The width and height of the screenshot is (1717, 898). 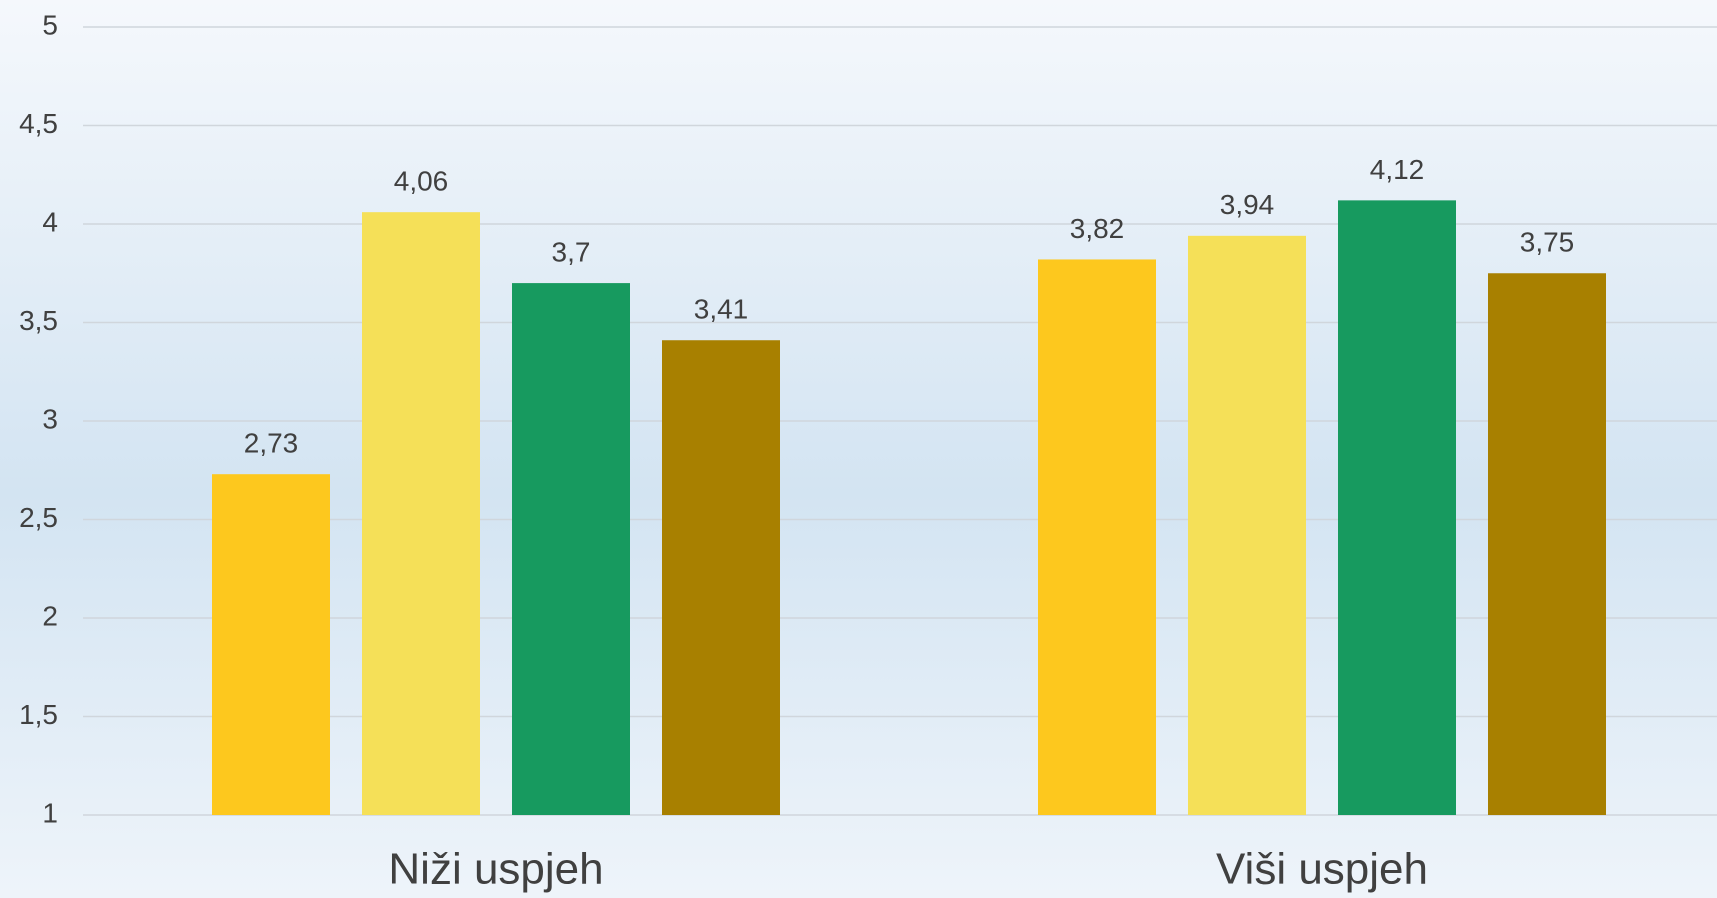 What do you see at coordinates (1397, 169) in the screenshot?
I see `value-label: 4,12` at bounding box center [1397, 169].